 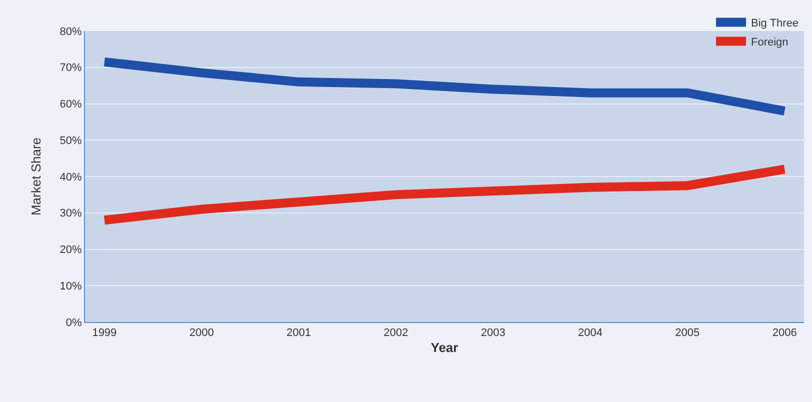 I want to click on x-tick-label: 2000, so click(x=201, y=333).